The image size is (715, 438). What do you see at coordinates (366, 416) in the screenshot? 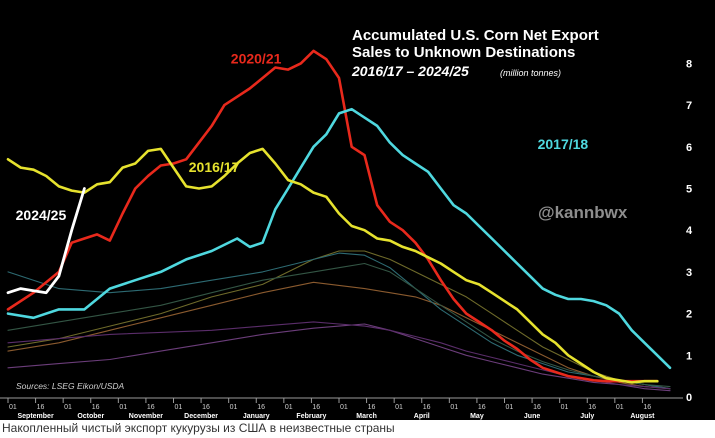
I see `month-label: March` at bounding box center [366, 416].